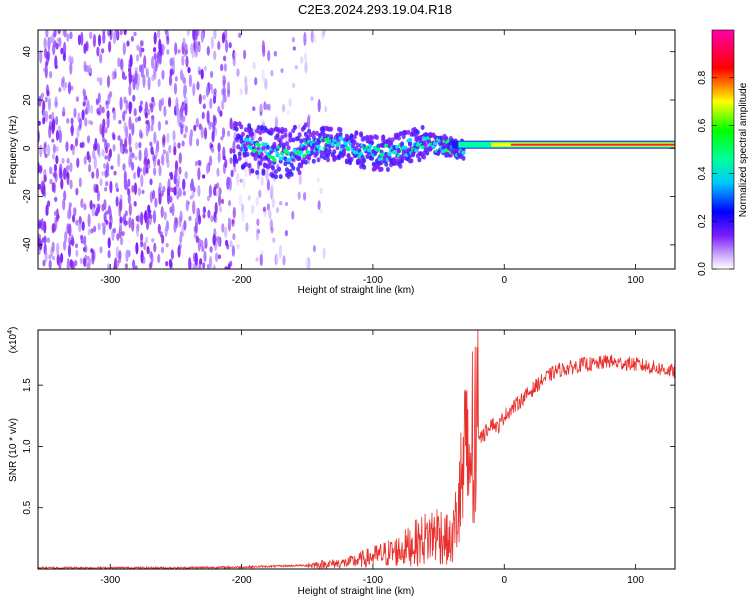 This screenshot has width=750, height=600. Describe the element at coordinates (356, 290) in the screenshot. I see `heatmap-x-axis-label: Height of straight line (km)` at that location.